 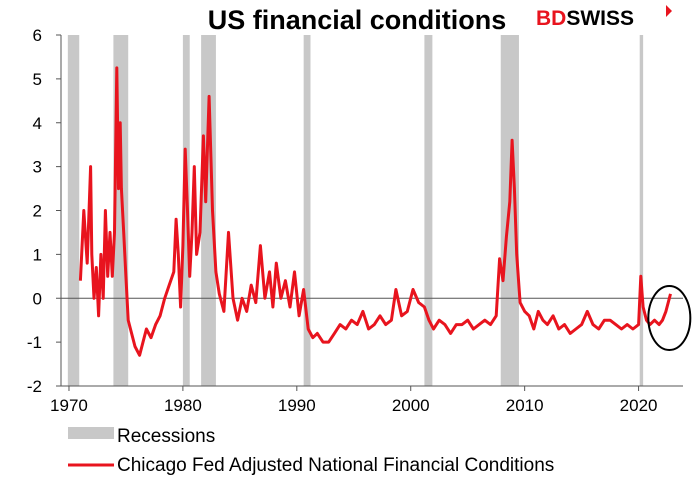 What do you see at coordinates (37, 35) in the screenshot?
I see `y-tick-label: 6` at bounding box center [37, 35].